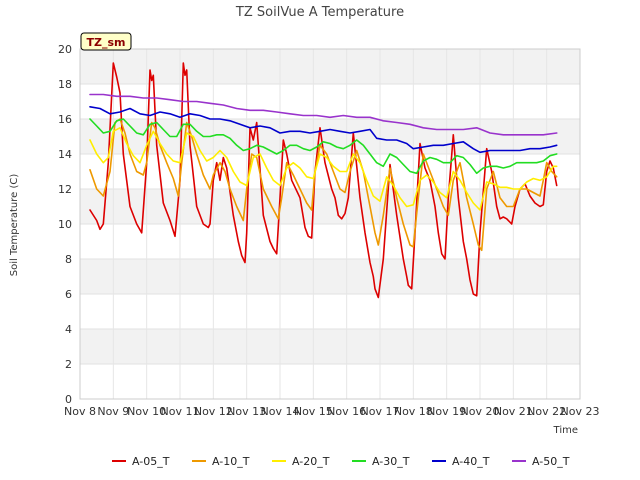 The height and width of the screenshot is (480, 640). I want to click on legend-label-a-30-t: A-30_T, so click(391, 461).